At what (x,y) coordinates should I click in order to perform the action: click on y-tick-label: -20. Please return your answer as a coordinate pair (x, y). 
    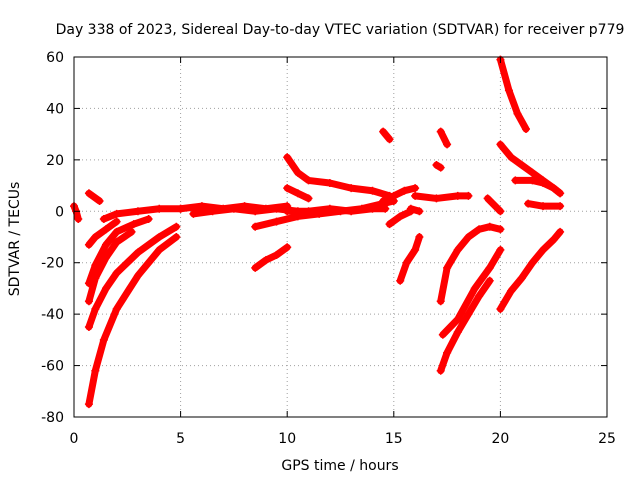
    Looking at the image, I should click on (52, 264).